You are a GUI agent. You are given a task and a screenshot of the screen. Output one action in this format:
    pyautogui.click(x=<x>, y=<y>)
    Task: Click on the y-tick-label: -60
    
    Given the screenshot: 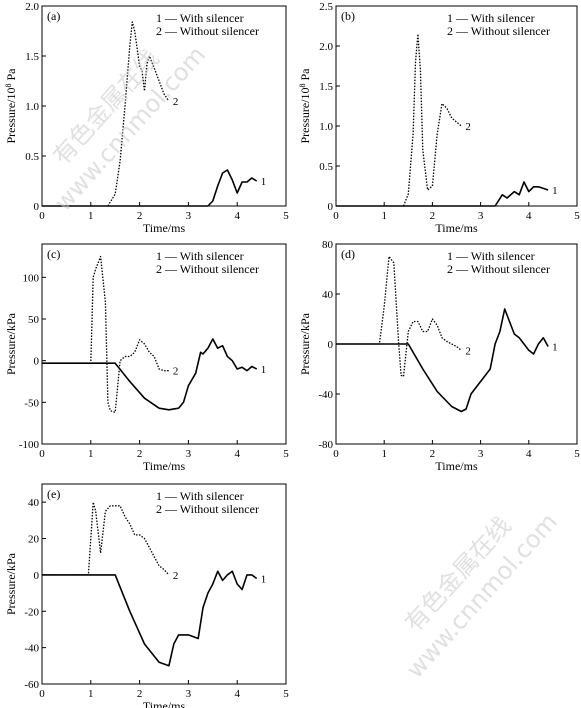 What is the action you would take?
    pyautogui.click(x=31, y=685)
    